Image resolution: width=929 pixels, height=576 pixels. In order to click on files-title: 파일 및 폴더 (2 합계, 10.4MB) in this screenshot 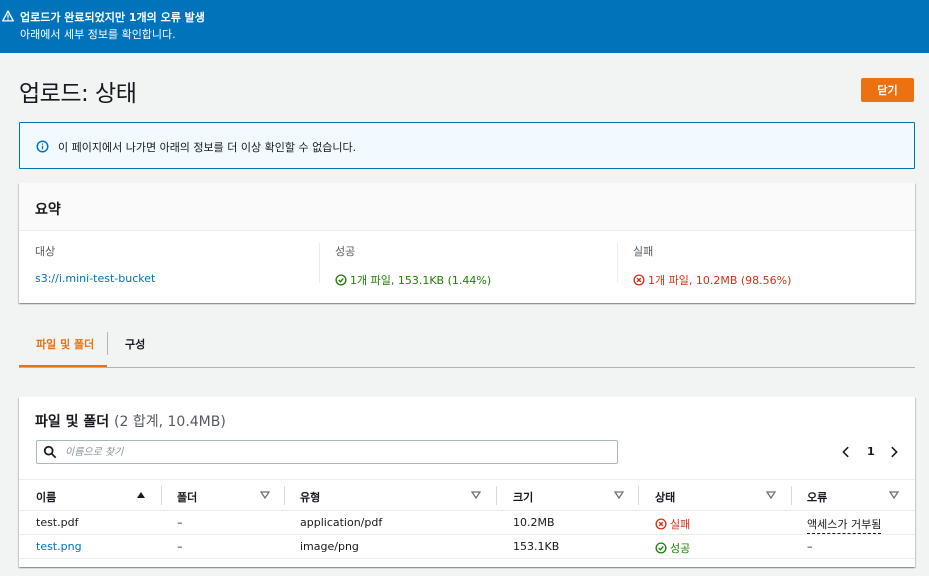, I will do `click(130, 421)`.